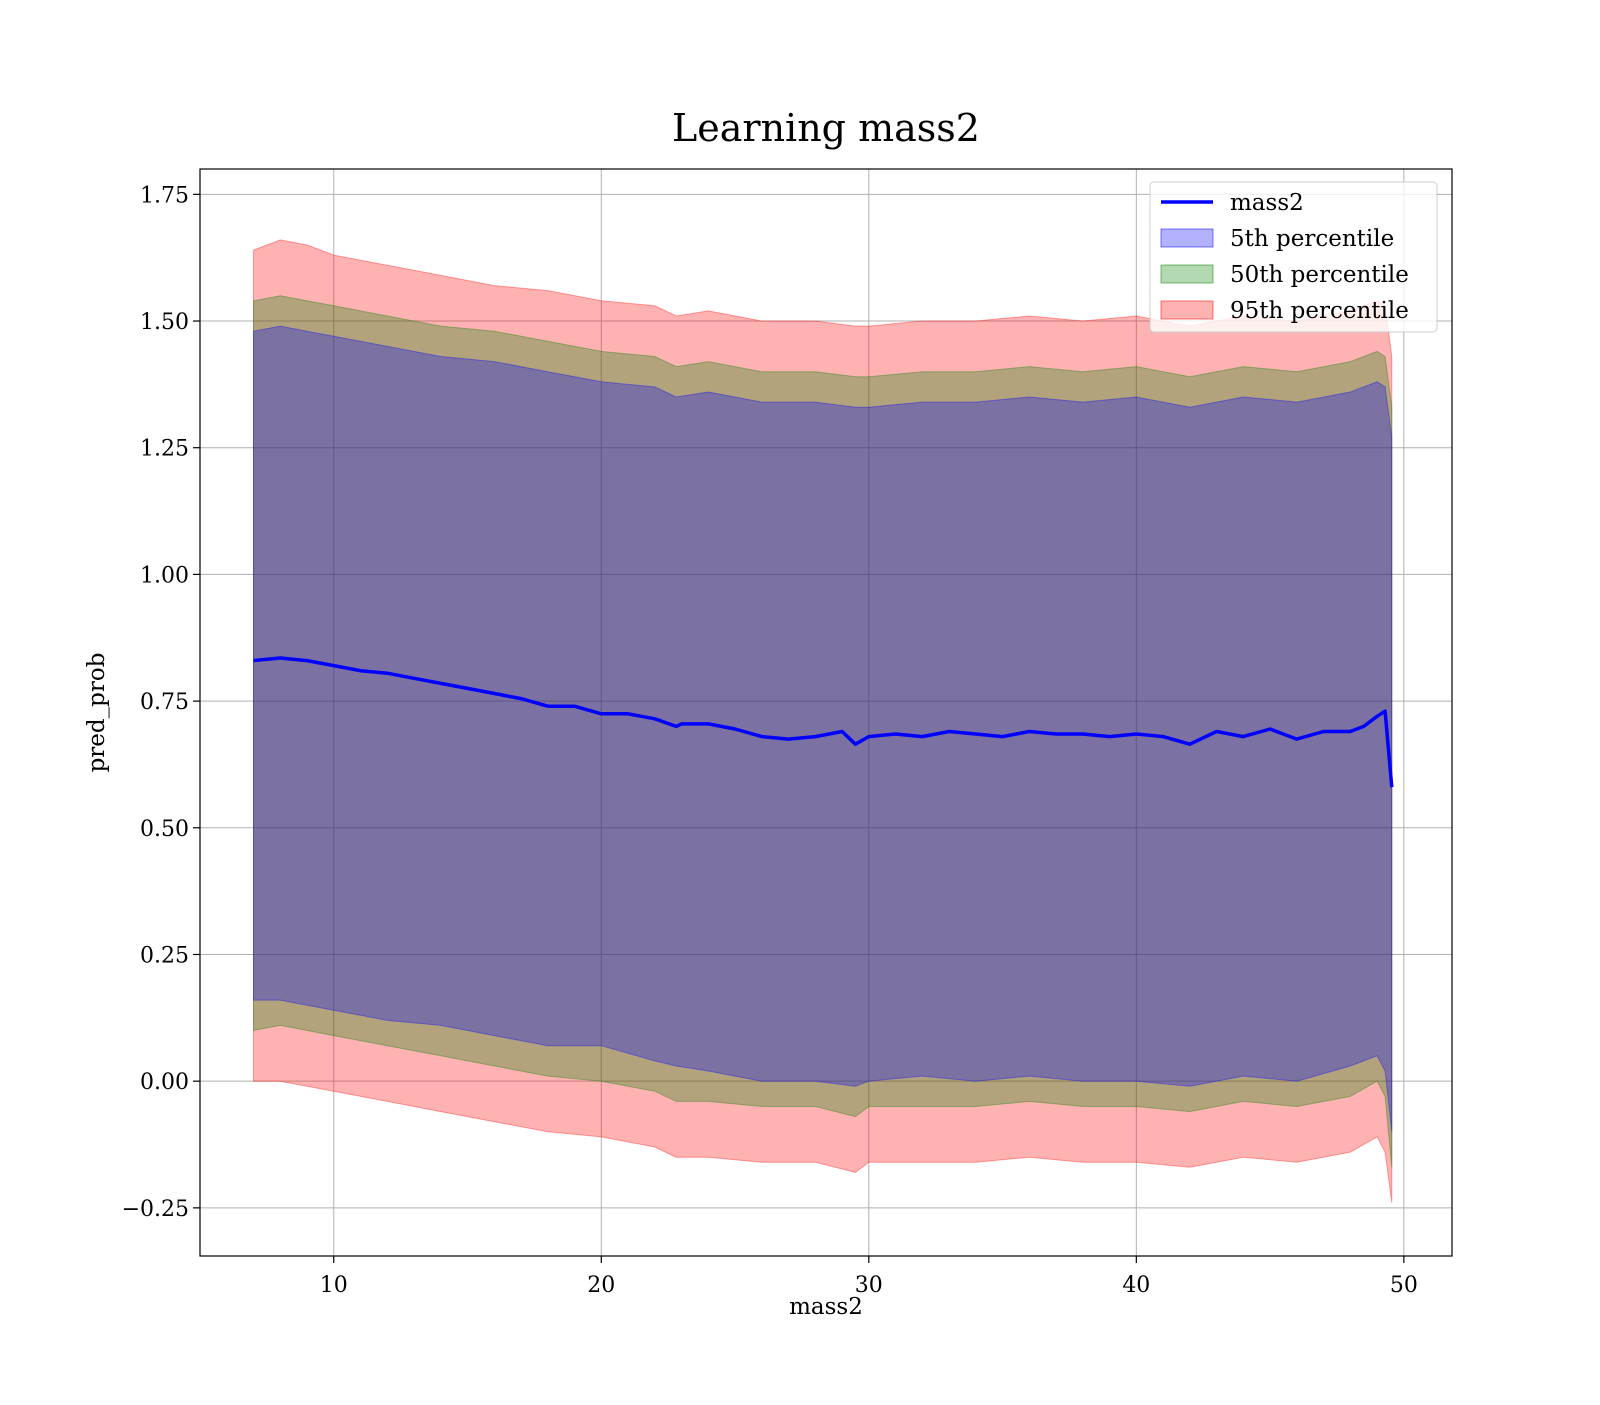 This screenshot has height=1405, width=1600. Describe the element at coordinates (164, 829) in the screenshot. I see `y-tick-label: 0.50` at that location.